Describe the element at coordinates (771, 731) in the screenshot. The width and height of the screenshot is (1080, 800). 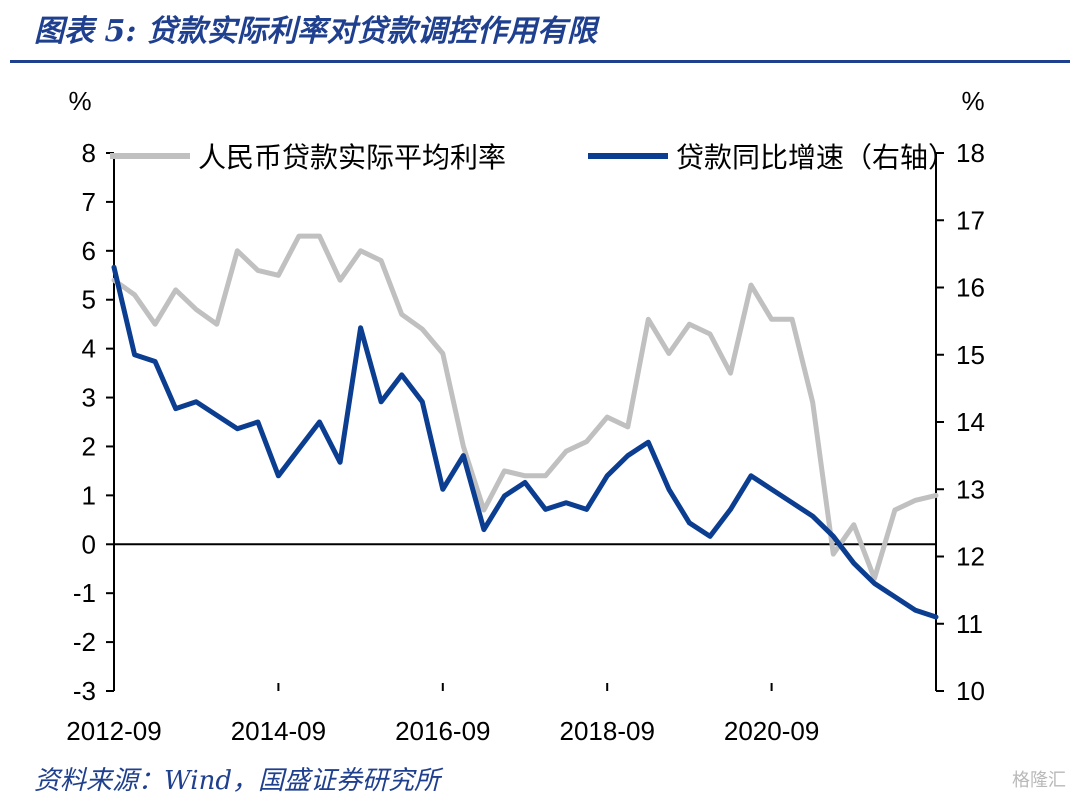
I see `x-tick-label: 2020-09` at that location.